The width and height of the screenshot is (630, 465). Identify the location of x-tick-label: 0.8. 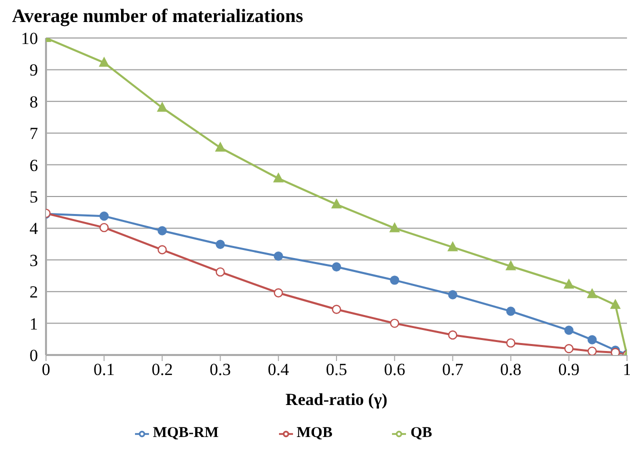
(511, 370).